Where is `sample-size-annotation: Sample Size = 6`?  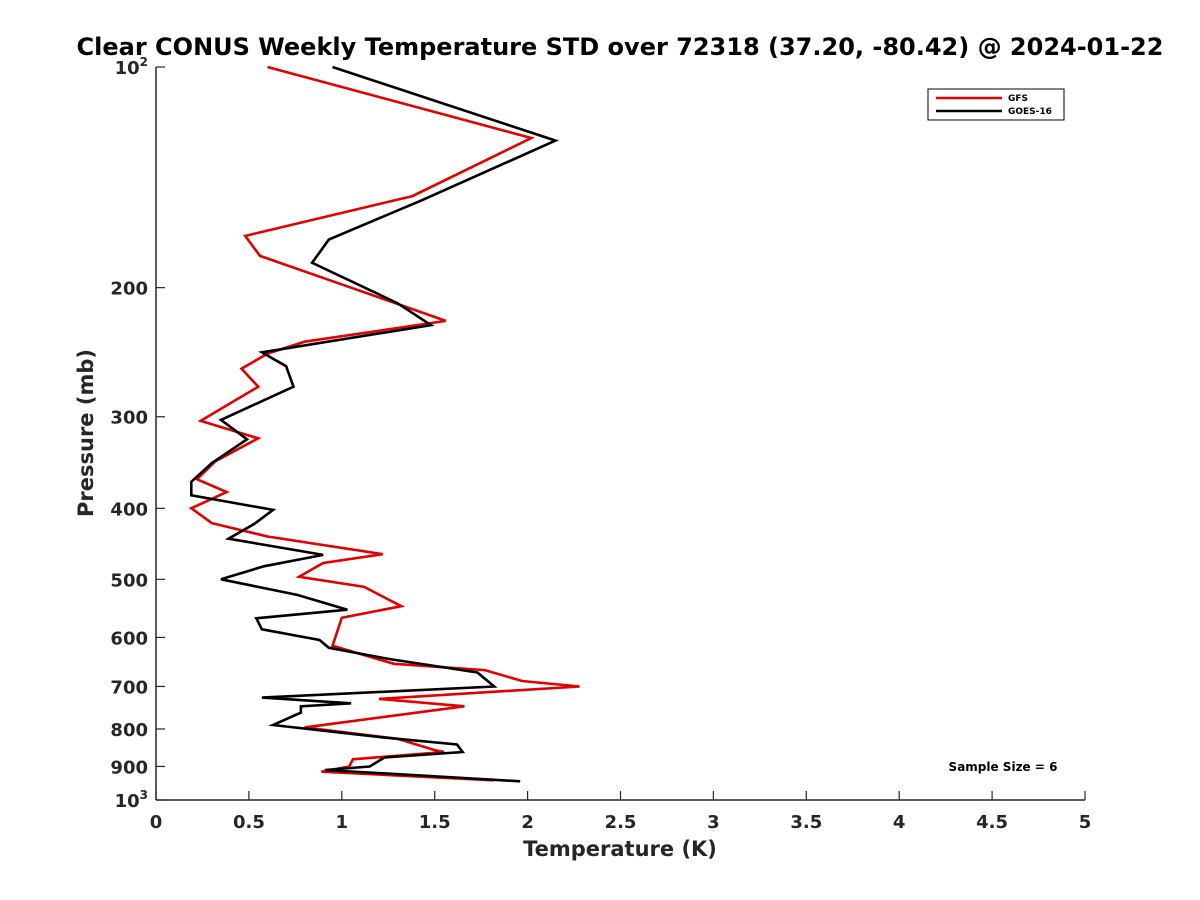 sample-size-annotation: Sample Size = 6 is located at coordinates (1003, 767).